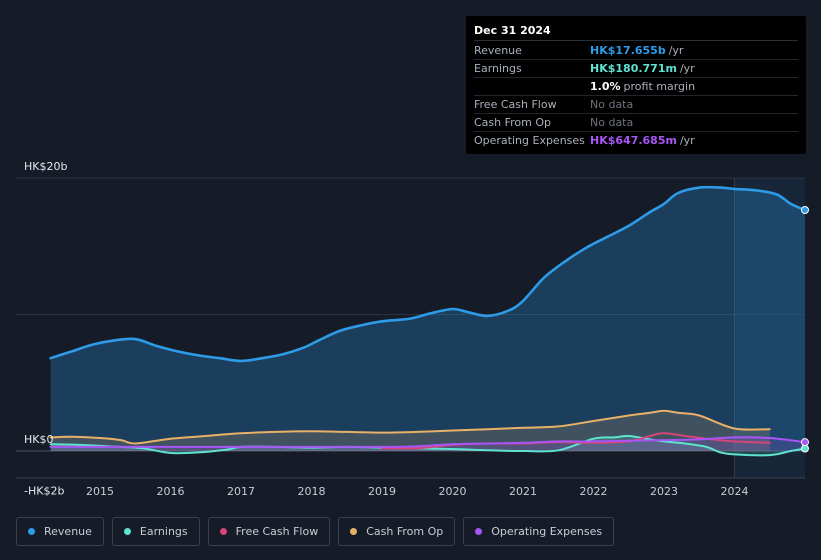  Describe the element at coordinates (636, 31) in the screenshot. I see `tooltip-date: Dec 31 2024` at that location.